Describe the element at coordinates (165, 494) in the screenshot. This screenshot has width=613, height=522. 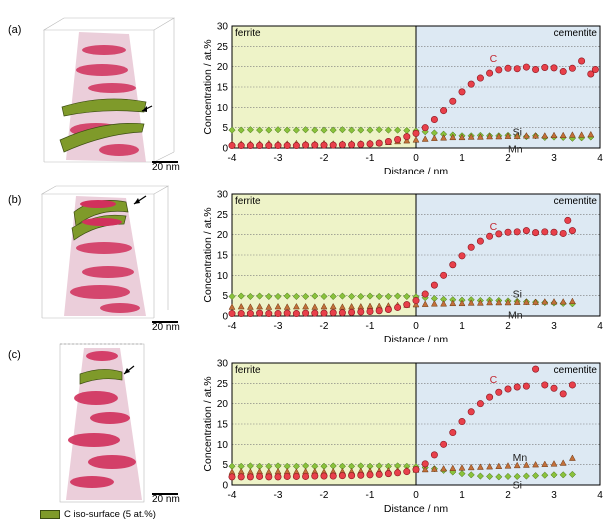
I see `scale-bar-c` at that location.